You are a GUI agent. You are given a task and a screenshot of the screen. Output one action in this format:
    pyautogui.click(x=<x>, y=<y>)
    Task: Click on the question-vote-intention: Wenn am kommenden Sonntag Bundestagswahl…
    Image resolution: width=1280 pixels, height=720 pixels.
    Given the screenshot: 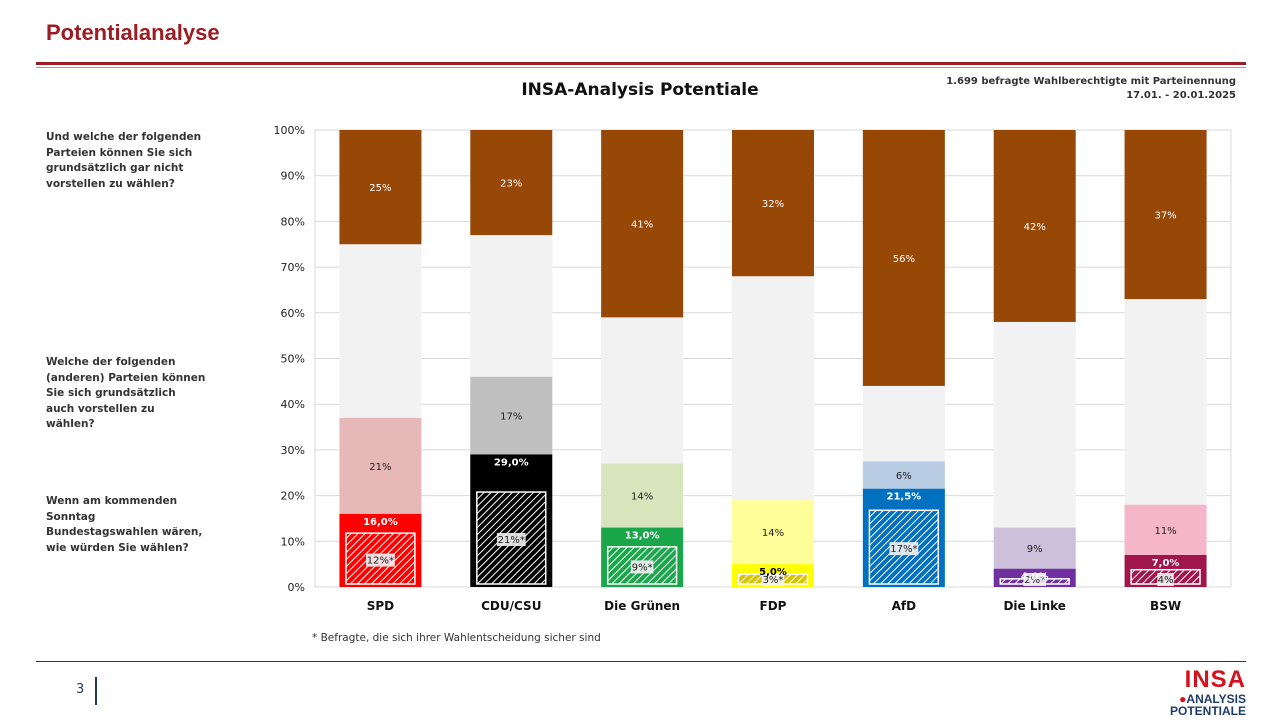 What is the action you would take?
    pyautogui.click(x=124, y=524)
    